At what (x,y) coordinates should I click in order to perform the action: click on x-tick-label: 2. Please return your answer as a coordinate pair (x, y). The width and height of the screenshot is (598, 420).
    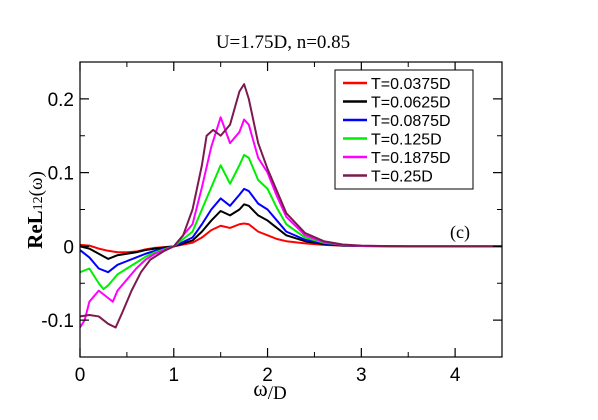
    Looking at the image, I should click on (267, 375).